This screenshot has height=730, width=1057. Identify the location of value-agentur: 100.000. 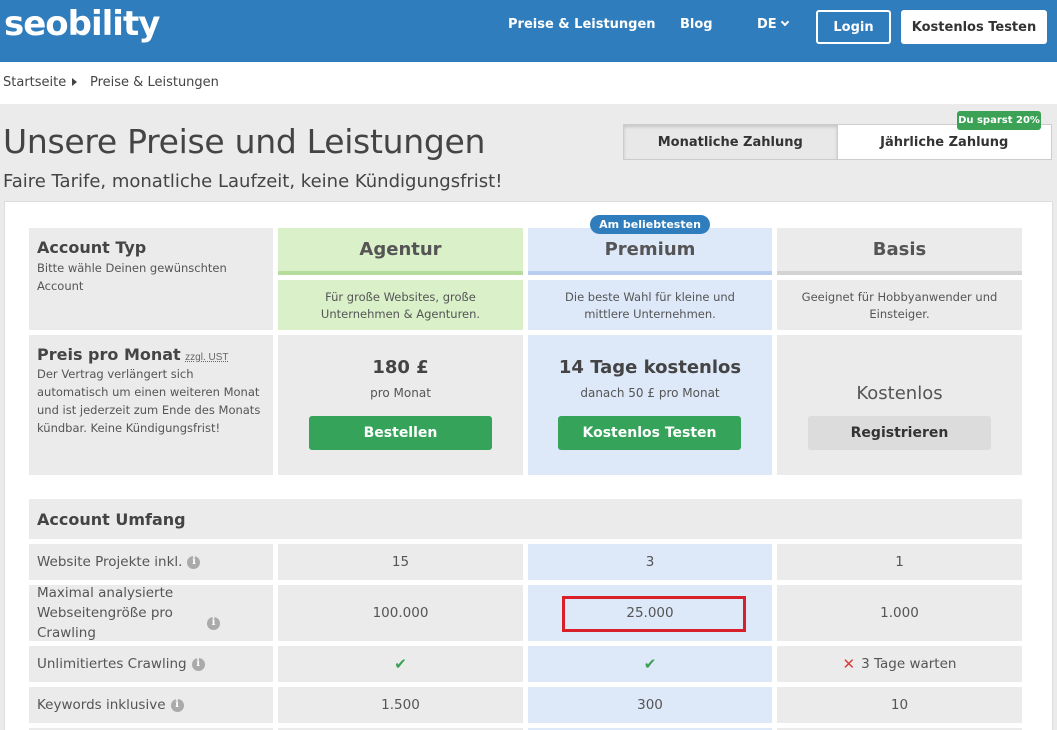
(400, 613).